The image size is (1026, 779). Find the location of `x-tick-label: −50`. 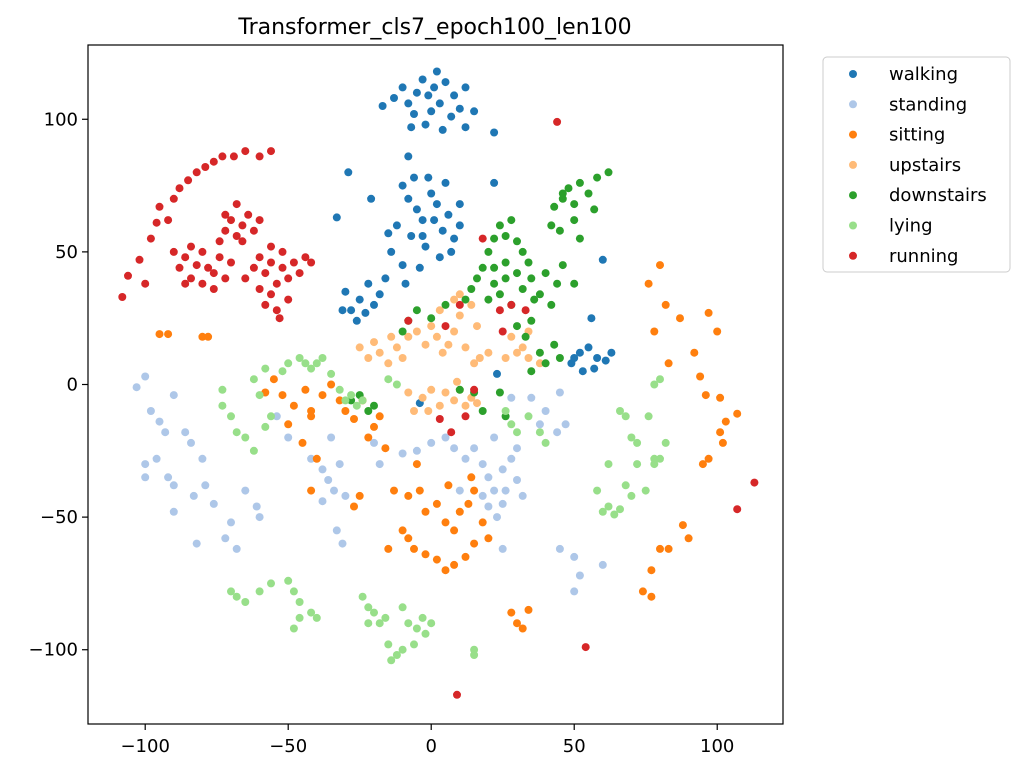

x-tick-label: −50 is located at coordinates (288, 746).